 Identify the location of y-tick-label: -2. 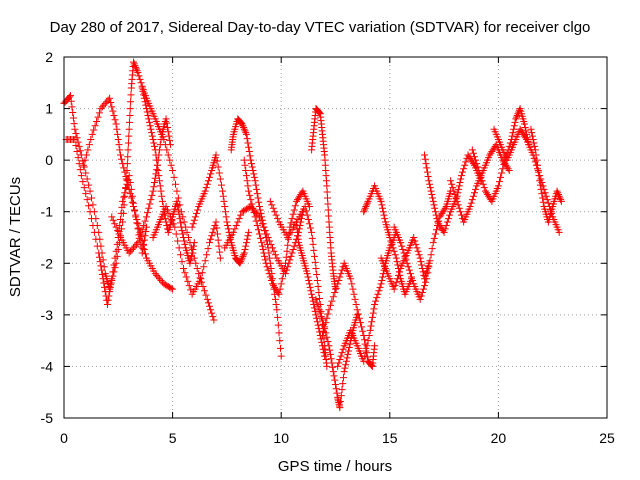
(47, 263).